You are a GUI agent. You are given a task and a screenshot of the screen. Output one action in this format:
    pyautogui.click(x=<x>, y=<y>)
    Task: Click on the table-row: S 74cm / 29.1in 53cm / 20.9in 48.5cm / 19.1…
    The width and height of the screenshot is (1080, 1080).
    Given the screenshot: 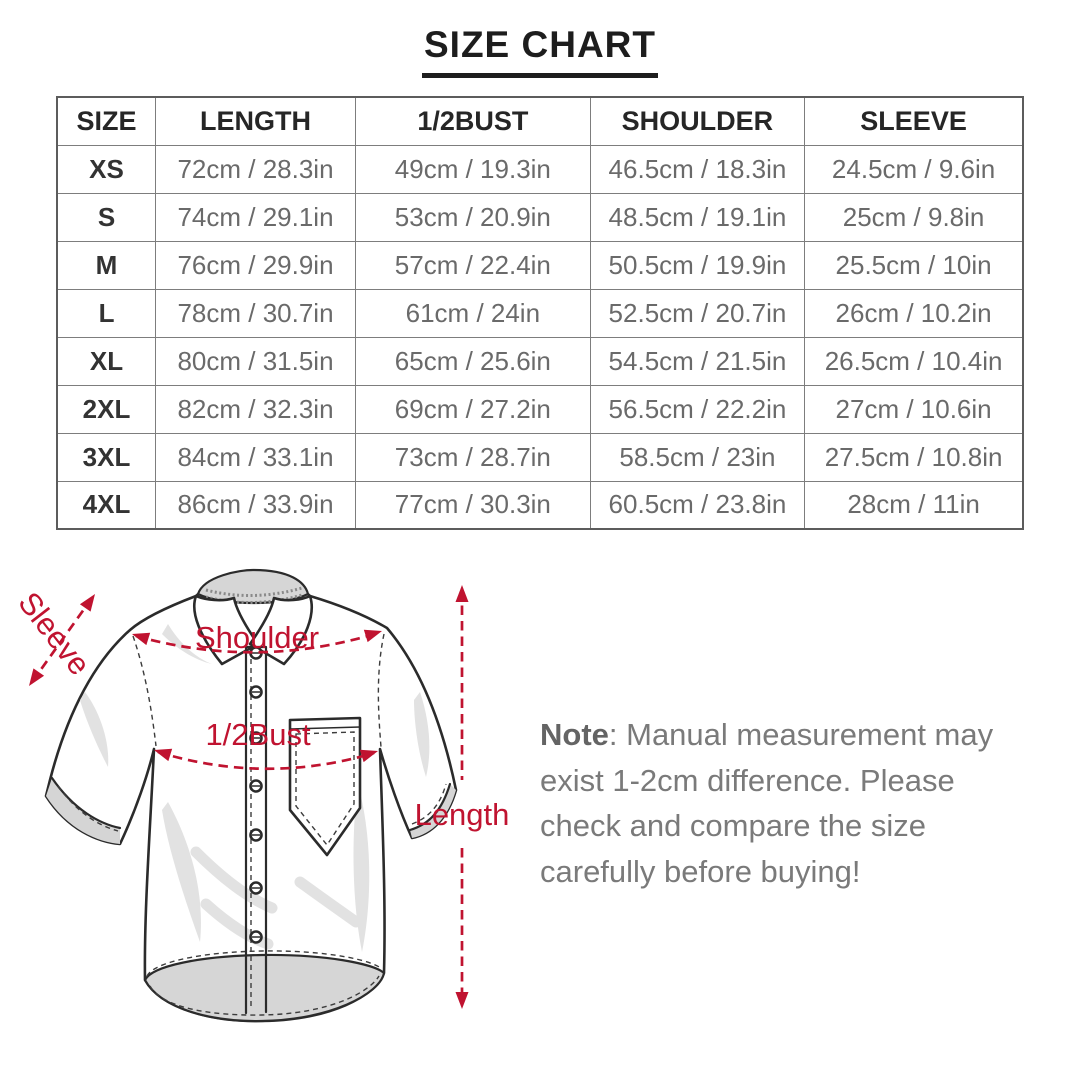 What is the action you would take?
    pyautogui.click(x=540, y=217)
    